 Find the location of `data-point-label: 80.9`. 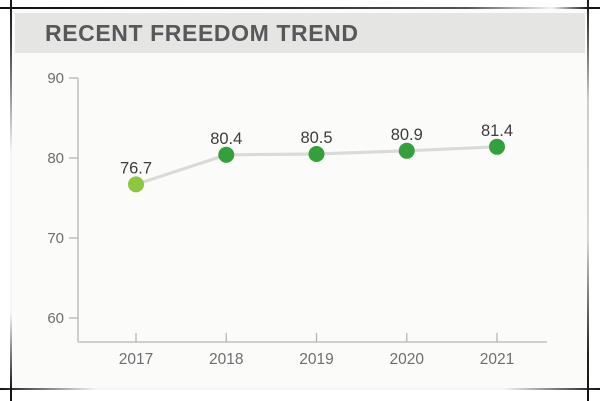

data-point-label: 80.9 is located at coordinates (407, 135).